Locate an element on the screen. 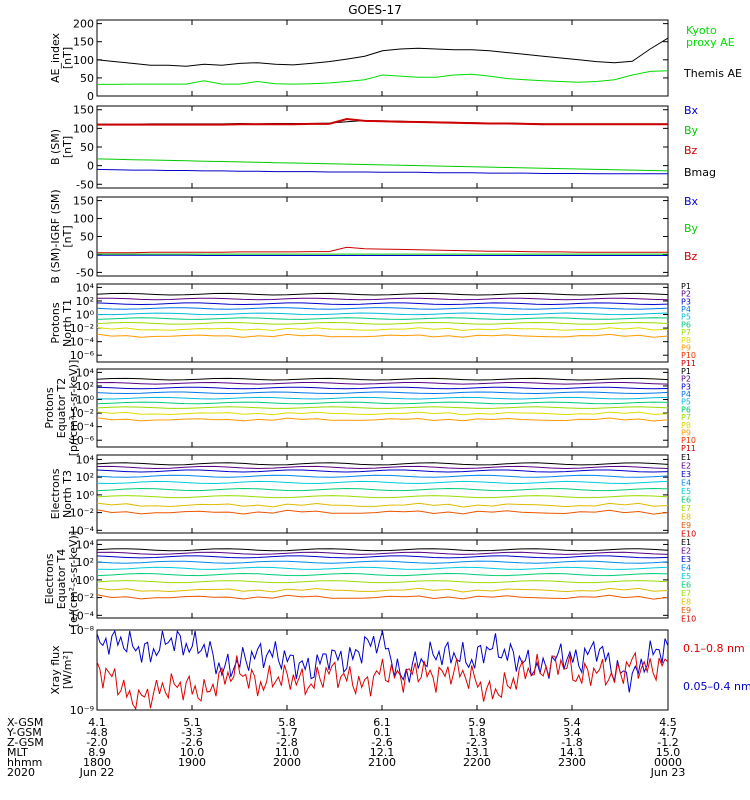  legend-entry: E10 is located at coordinates (688, 534).